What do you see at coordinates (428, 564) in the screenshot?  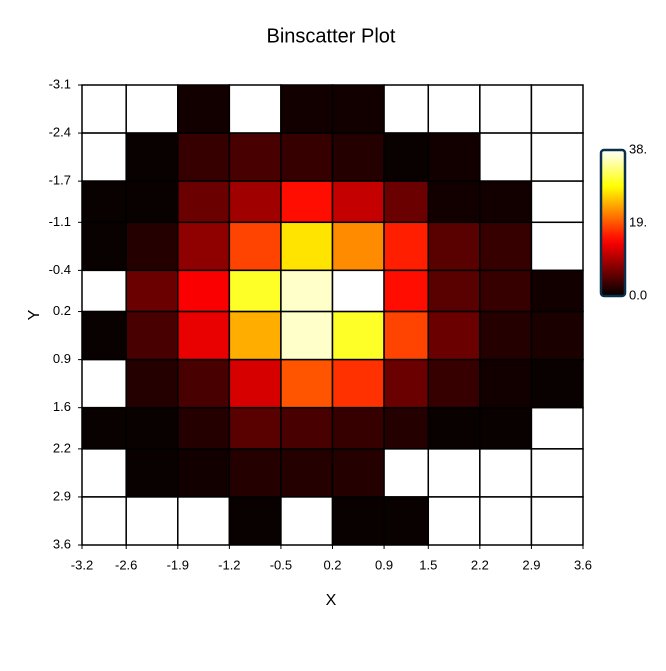 I see `x-tick-label: 1.5` at bounding box center [428, 564].